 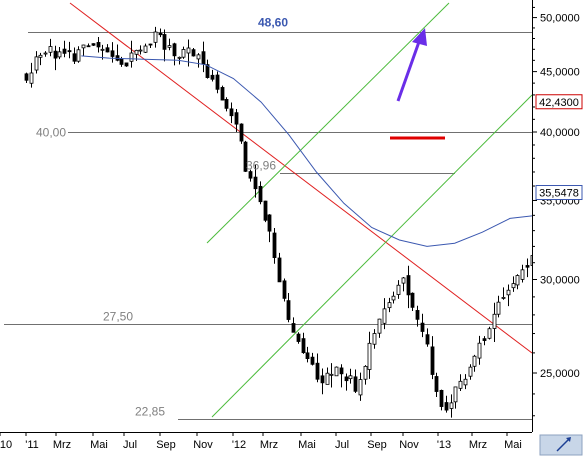 I want to click on level-label: 48,60, so click(x=273, y=23).